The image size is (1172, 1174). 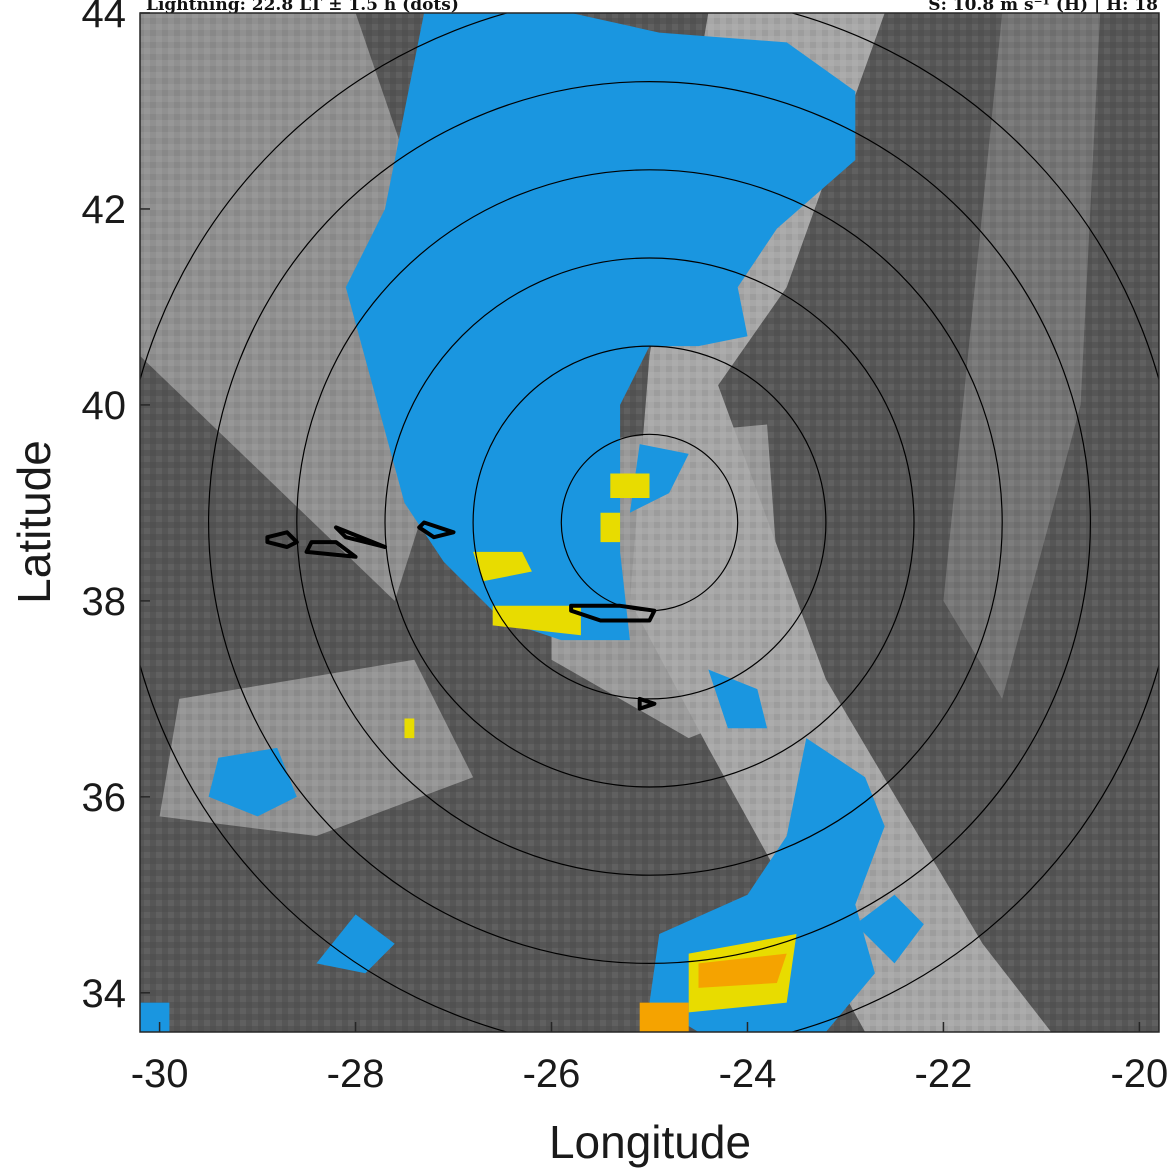 I want to click on x-tick-label: -28, so click(x=356, y=1074).